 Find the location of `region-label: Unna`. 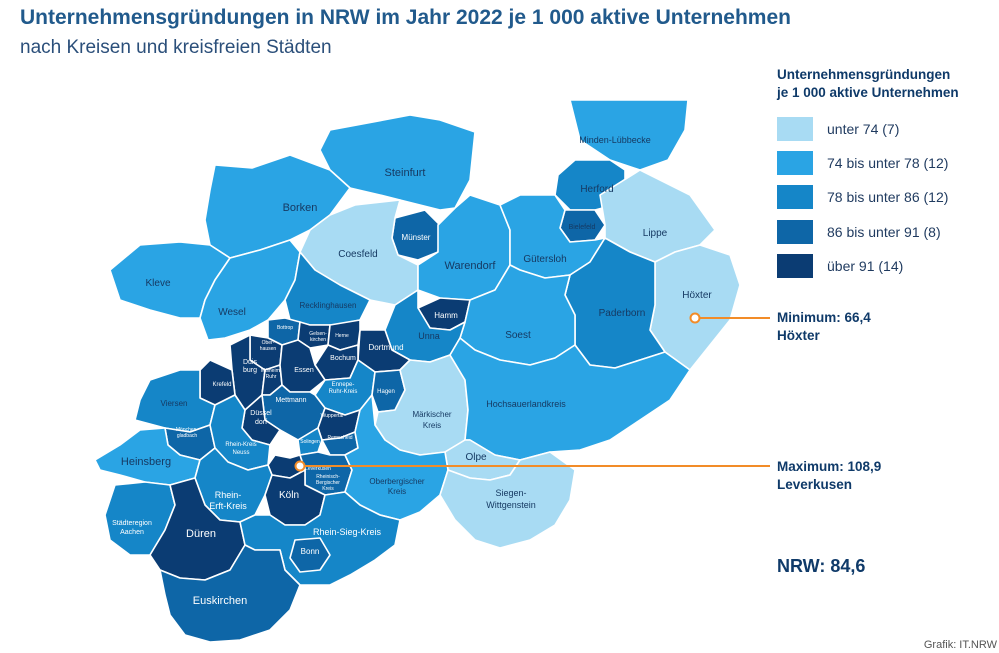

region-label: Unna is located at coordinates (429, 336).